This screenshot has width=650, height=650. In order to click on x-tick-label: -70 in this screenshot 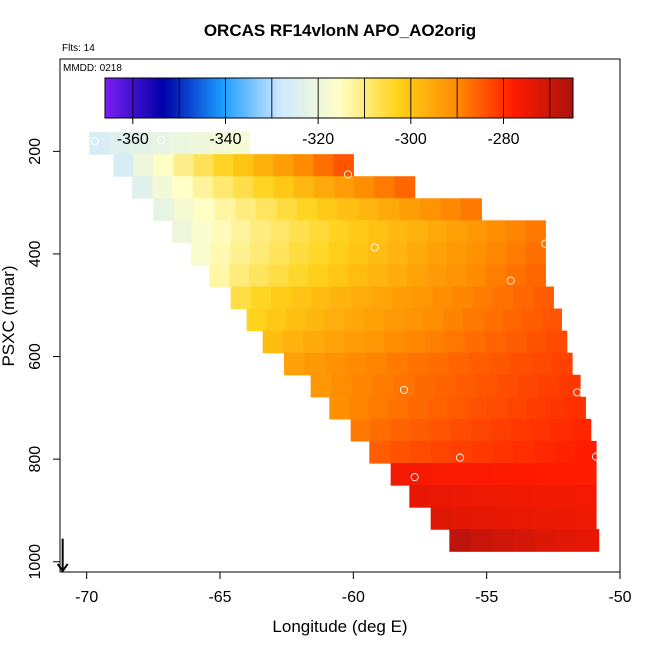, I will do `click(86, 597)`.